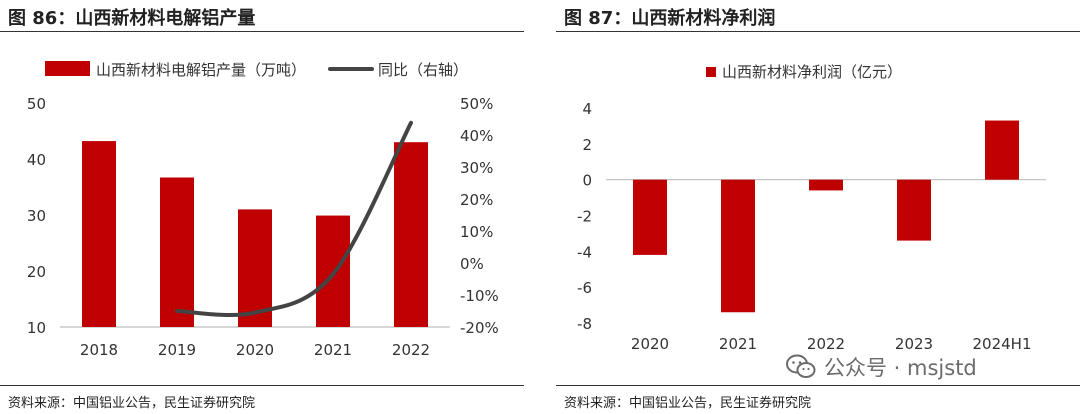  What do you see at coordinates (177, 252) in the screenshot?
I see `left-bar-2019` at bounding box center [177, 252].